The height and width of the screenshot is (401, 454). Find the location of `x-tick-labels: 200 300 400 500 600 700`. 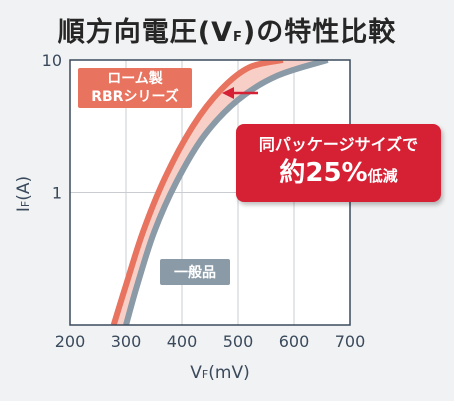

x-tick-labels: 200 300 400 500 600 700 is located at coordinates (210, 341).